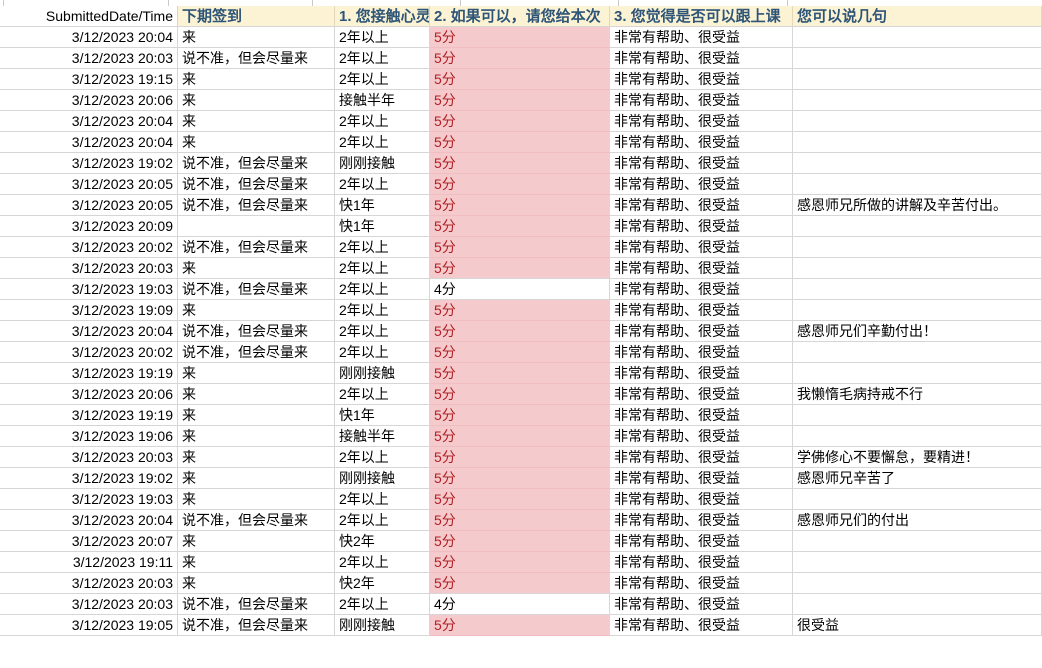 The width and height of the screenshot is (1042, 668). I want to click on header-q2-score: 2. 如果可以，请您给本次, so click(520, 16).